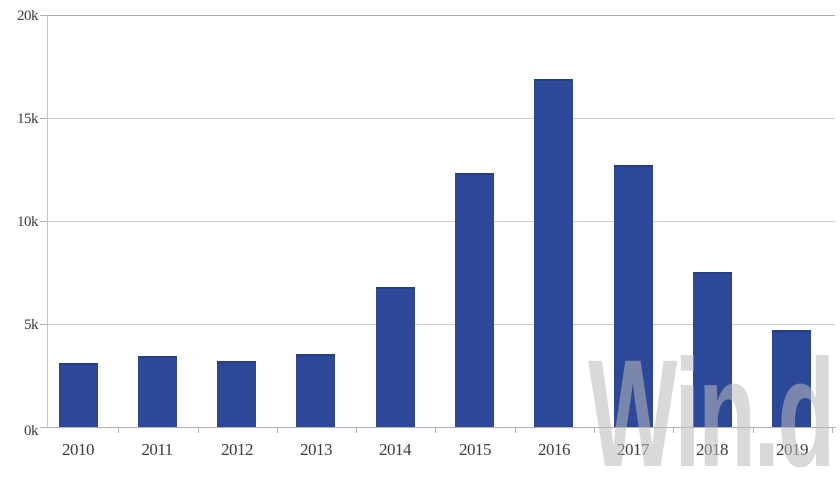  What do you see at coordinates (792, 449) in the screenshot?
I see `x-axis-label: 2019` at bounding box center [792, 449].